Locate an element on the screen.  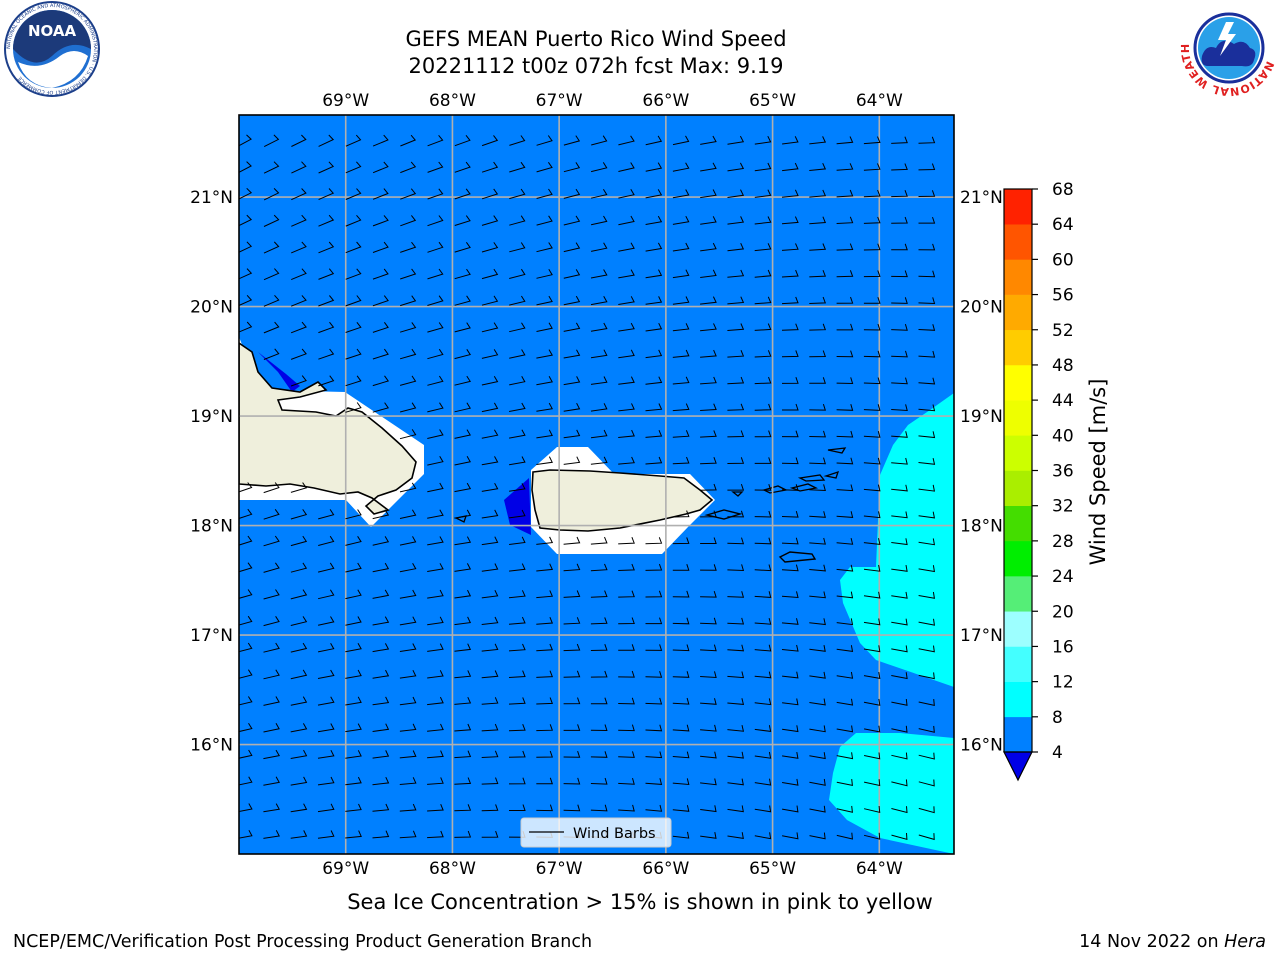
colorbar-tick-10: 44 is located at coordinates (1063, 401).